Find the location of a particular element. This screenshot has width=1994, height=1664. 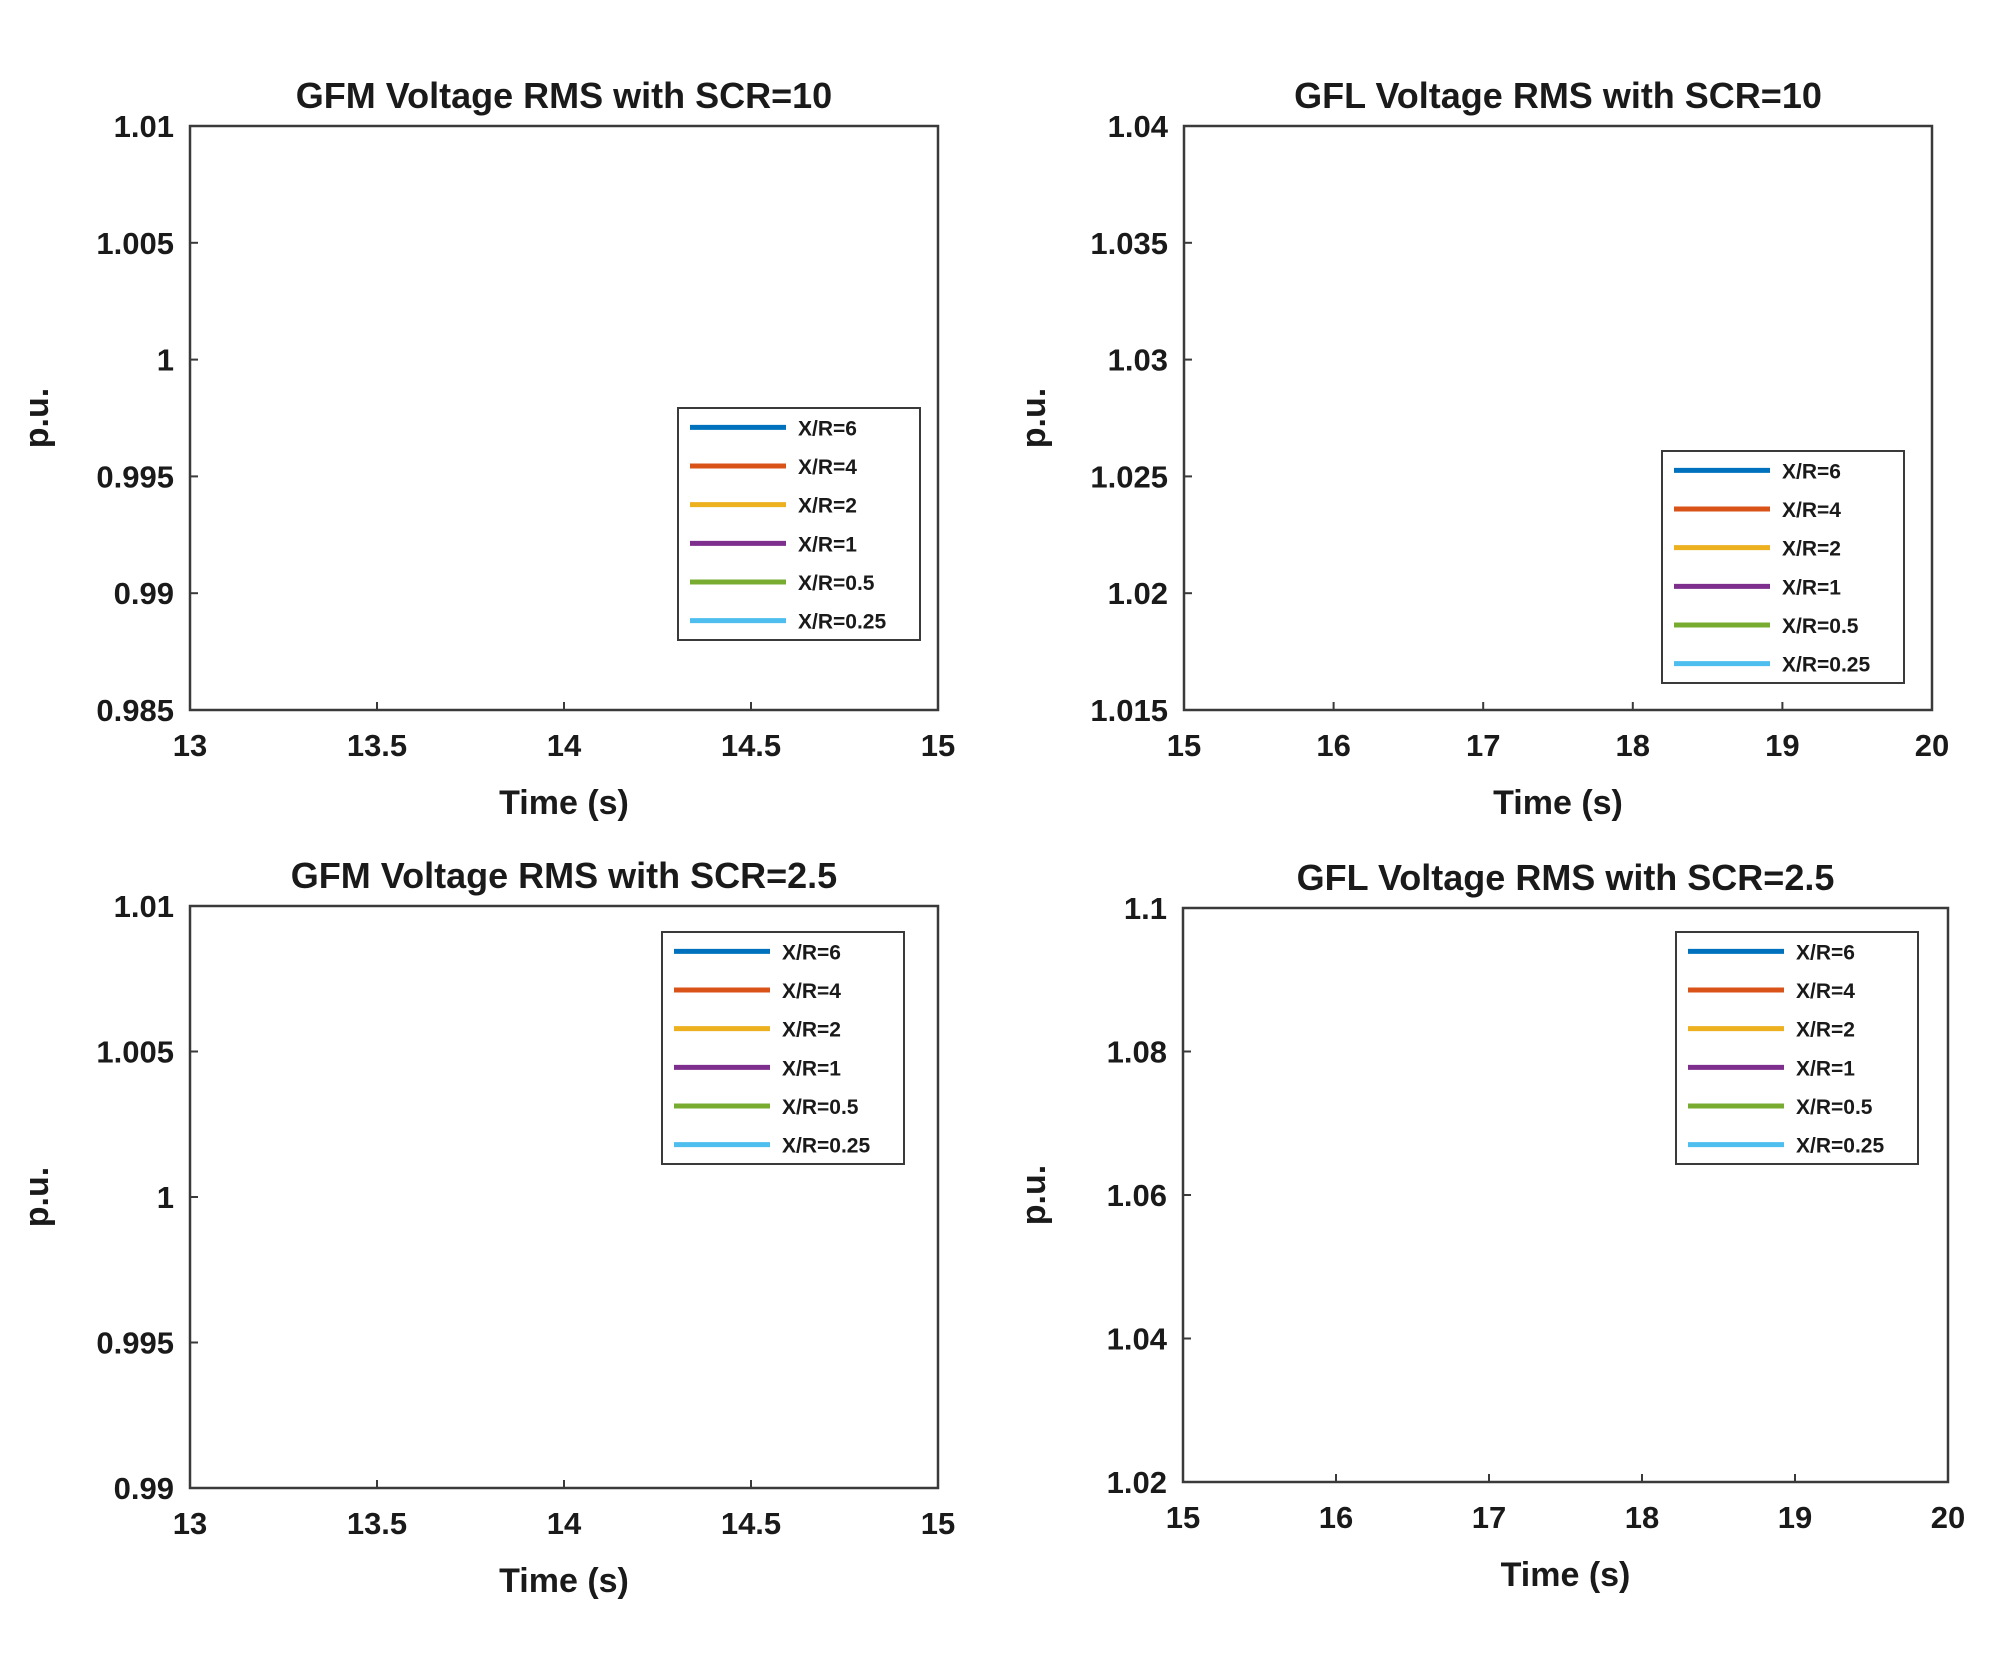

chart-title: GFM Voltage RMS with SCR=2.5 is located at coordinates (564, 875).